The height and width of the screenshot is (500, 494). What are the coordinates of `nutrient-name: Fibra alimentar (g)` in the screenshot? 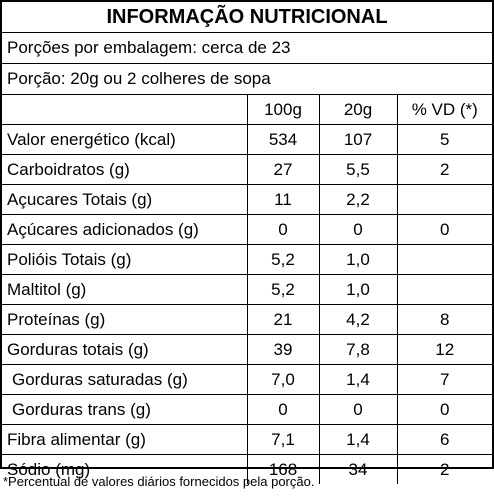 It's located at (125, 439).